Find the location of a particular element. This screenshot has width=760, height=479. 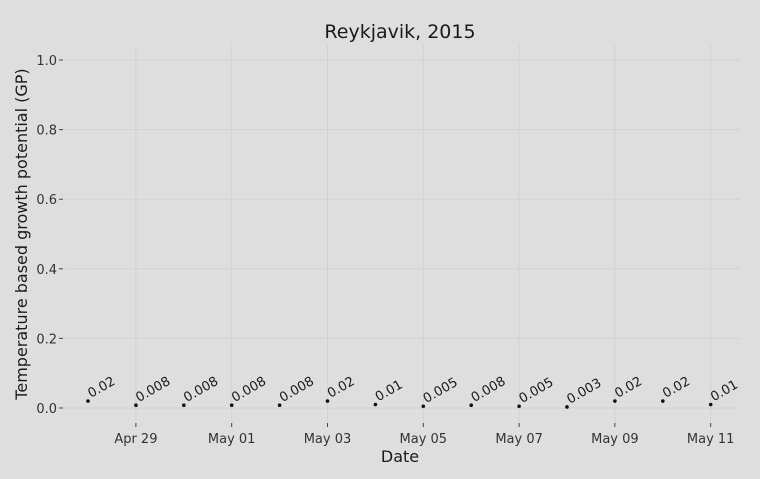

x-tick-label: May 11 is located at coordinates (711, 439).